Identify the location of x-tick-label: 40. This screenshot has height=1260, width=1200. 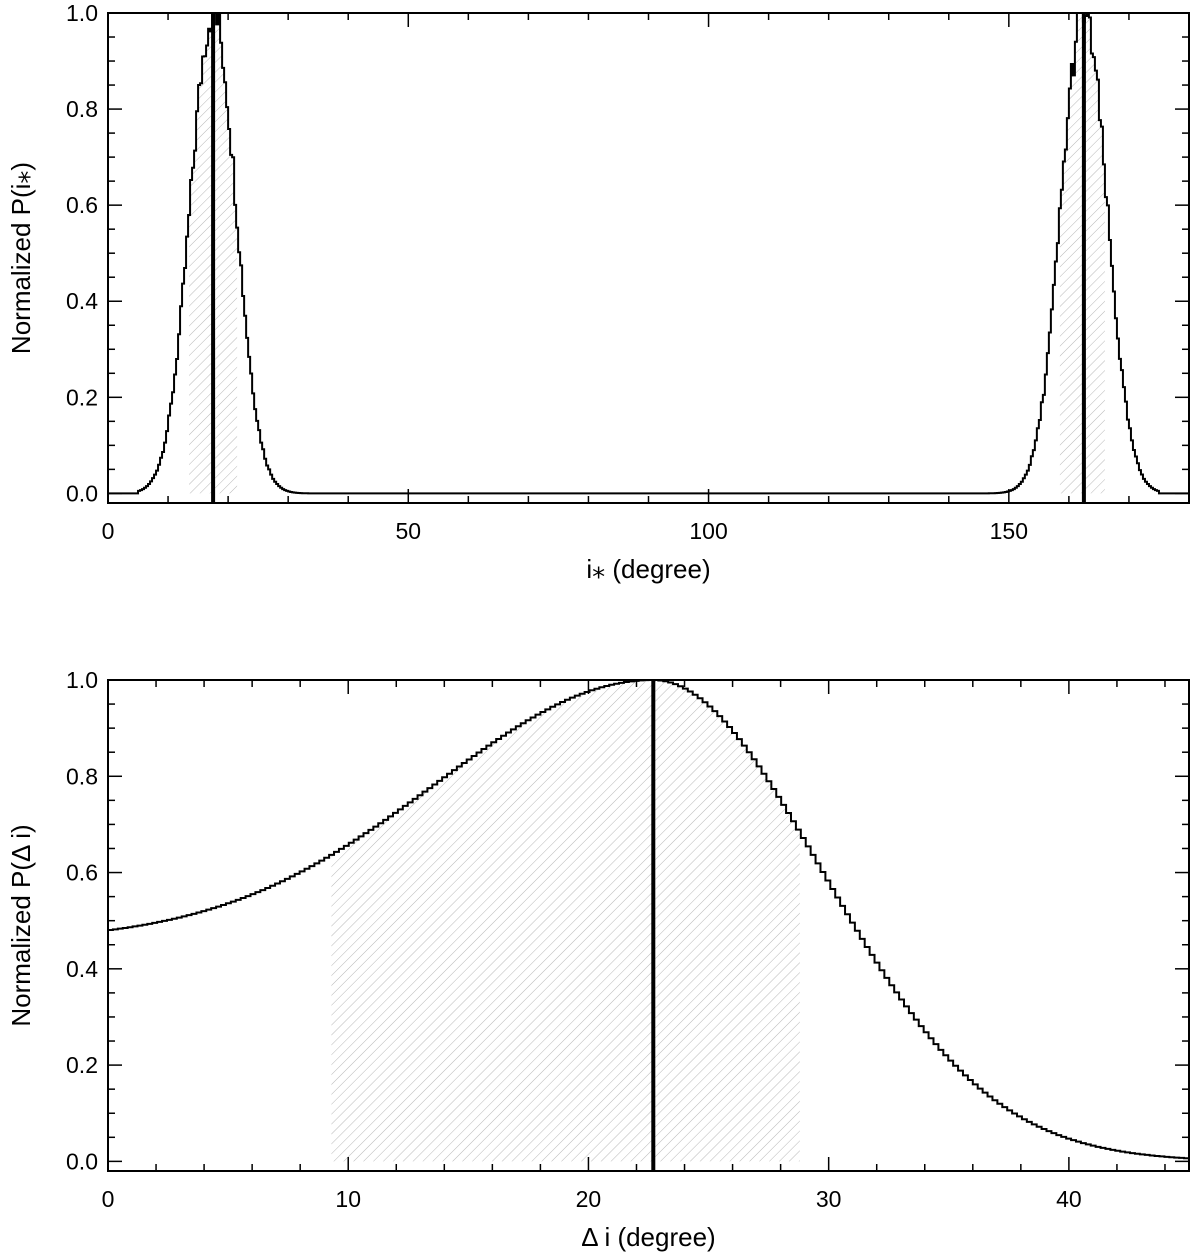
(1069, 1199).